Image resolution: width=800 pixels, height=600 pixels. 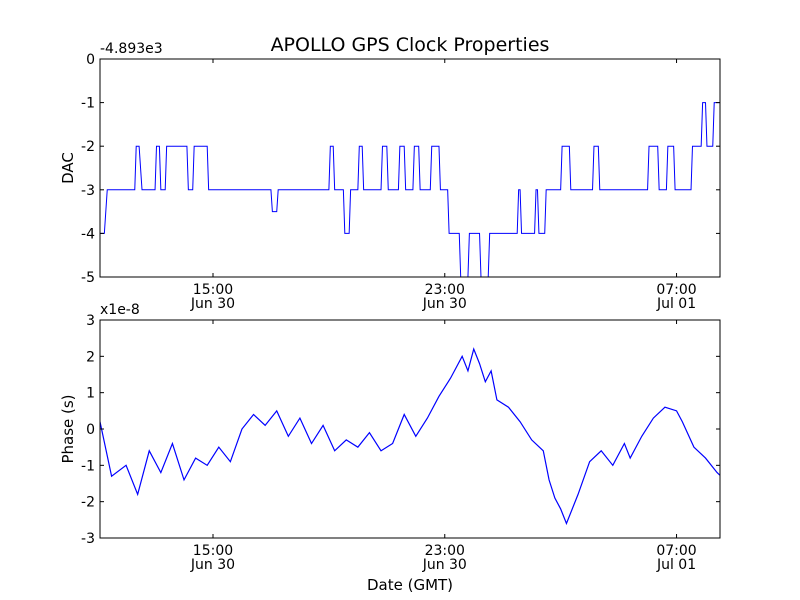 I want to click on y-axis-label: DAC, so click(x=68, y=168).